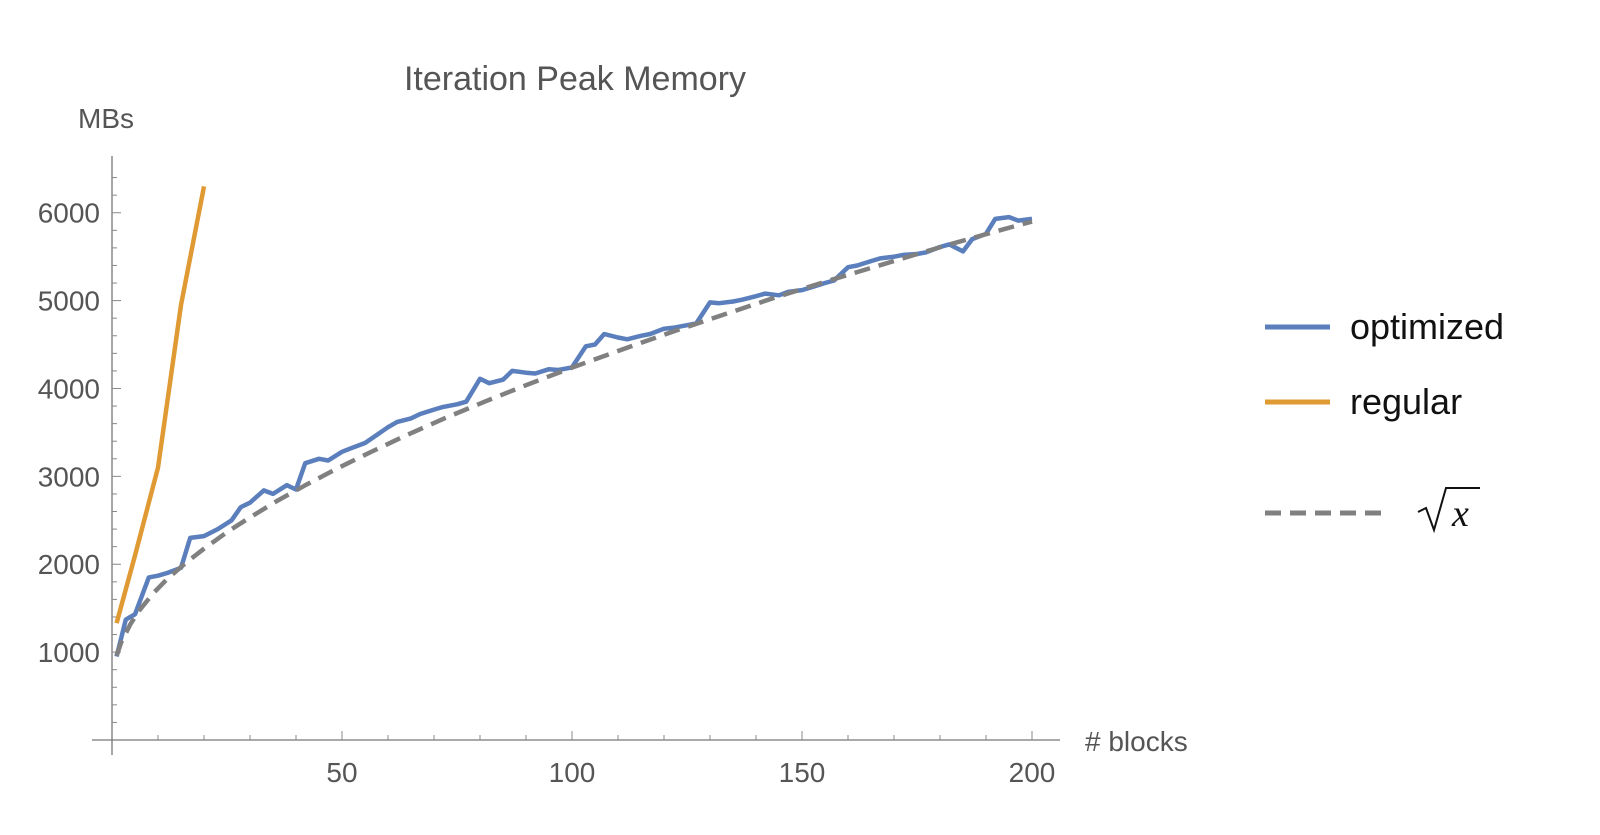  Describe the element at coordinates (802, 772) in the screenshot. I see `x-tick-label: 150` at that location.